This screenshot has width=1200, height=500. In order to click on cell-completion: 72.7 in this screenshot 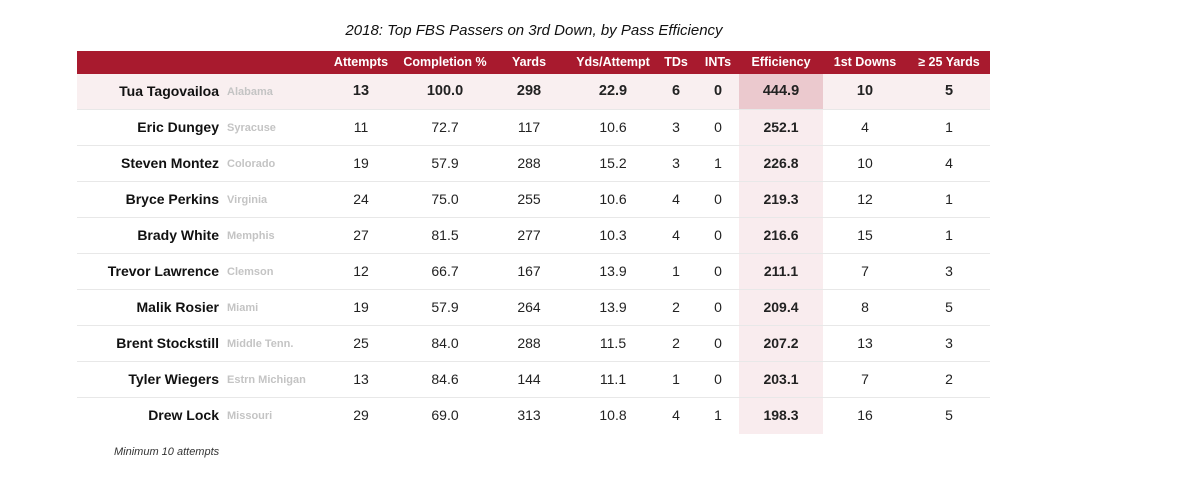, I will do `click(445, 127)`.